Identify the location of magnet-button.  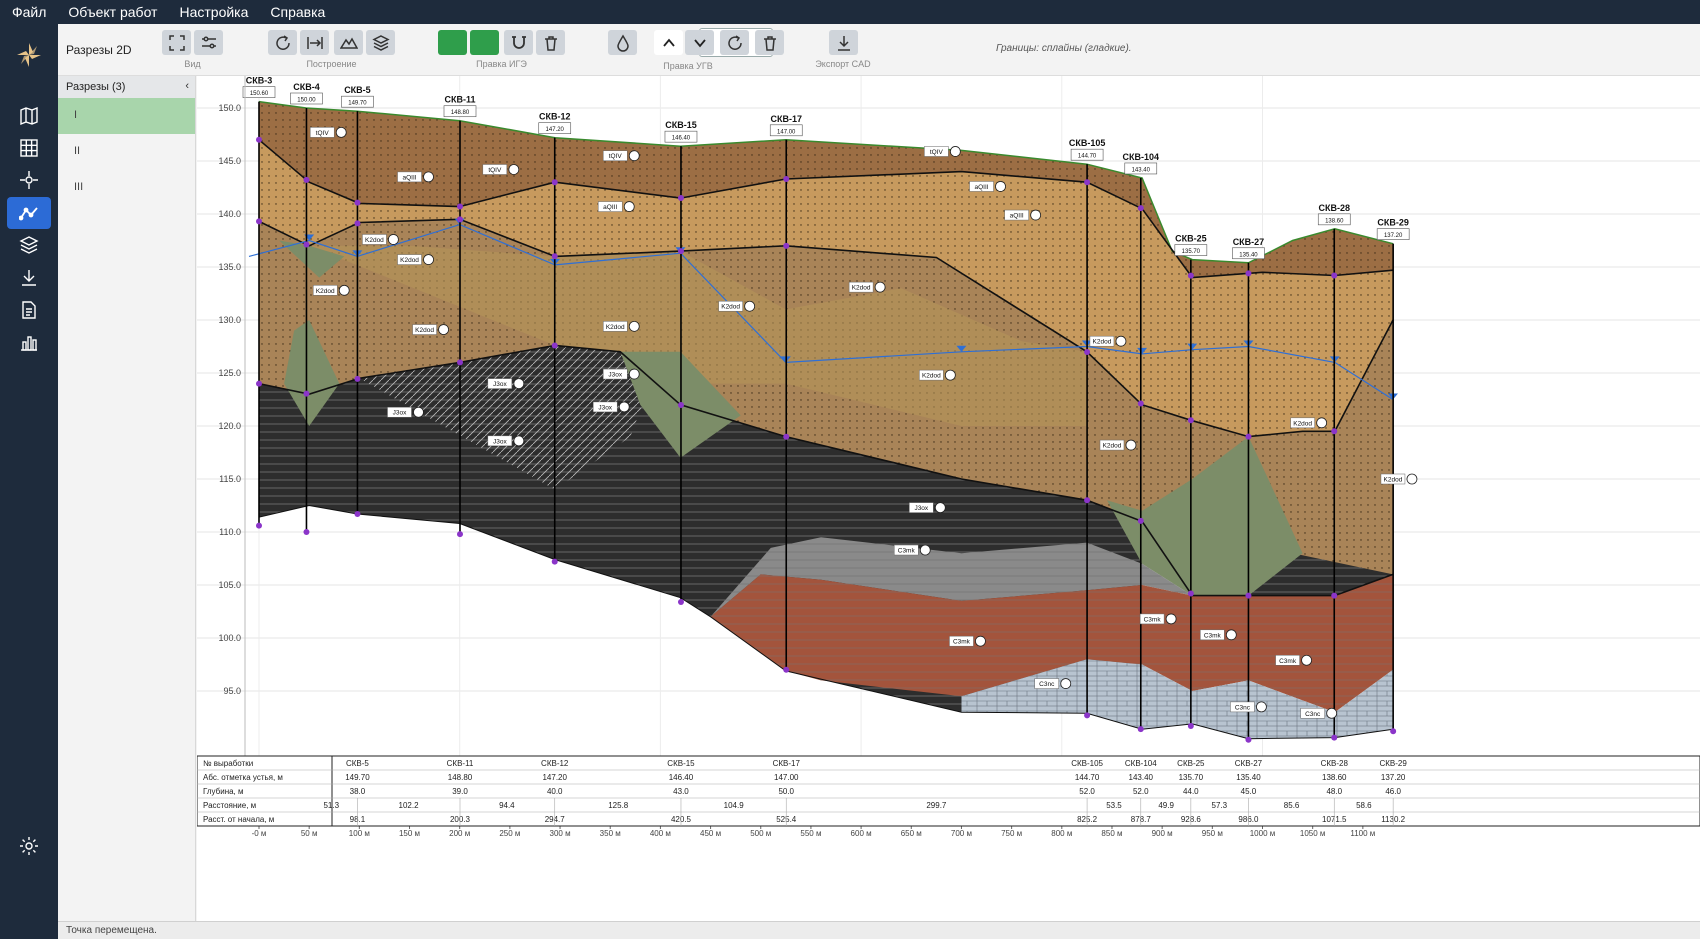
(518, 42).